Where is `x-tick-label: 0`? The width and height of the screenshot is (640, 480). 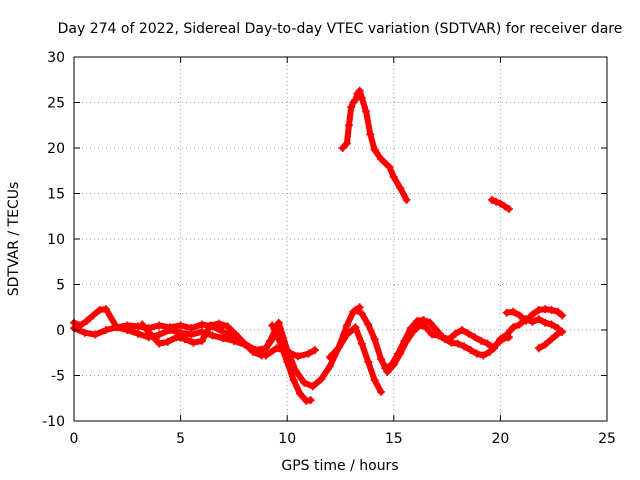
x-tick-label: 0 is located at coordinates (74, 439).